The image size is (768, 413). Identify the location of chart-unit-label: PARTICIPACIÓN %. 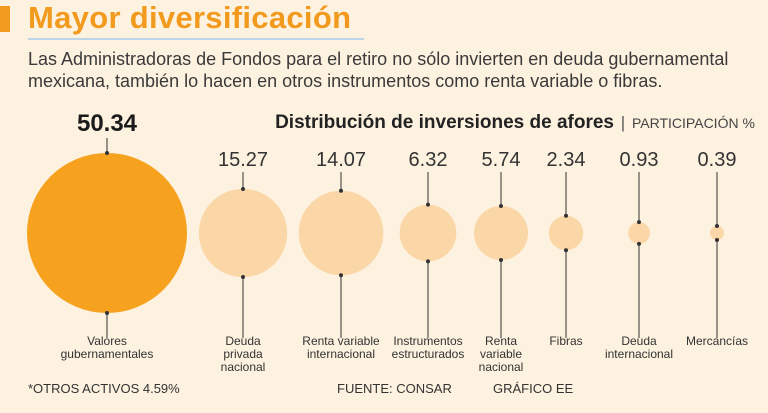
(693, 123).